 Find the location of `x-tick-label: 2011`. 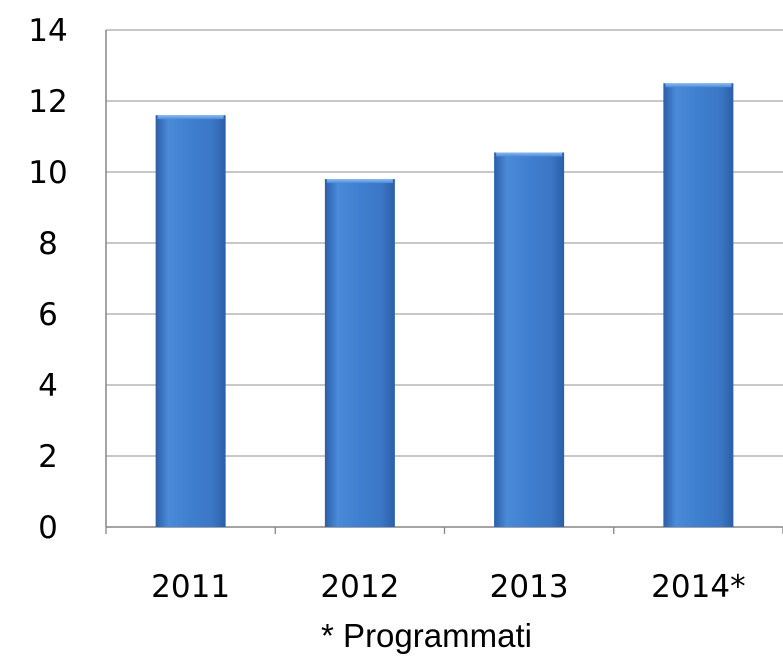

x-tick-label: 2011 is located at coordinates (190, 587).